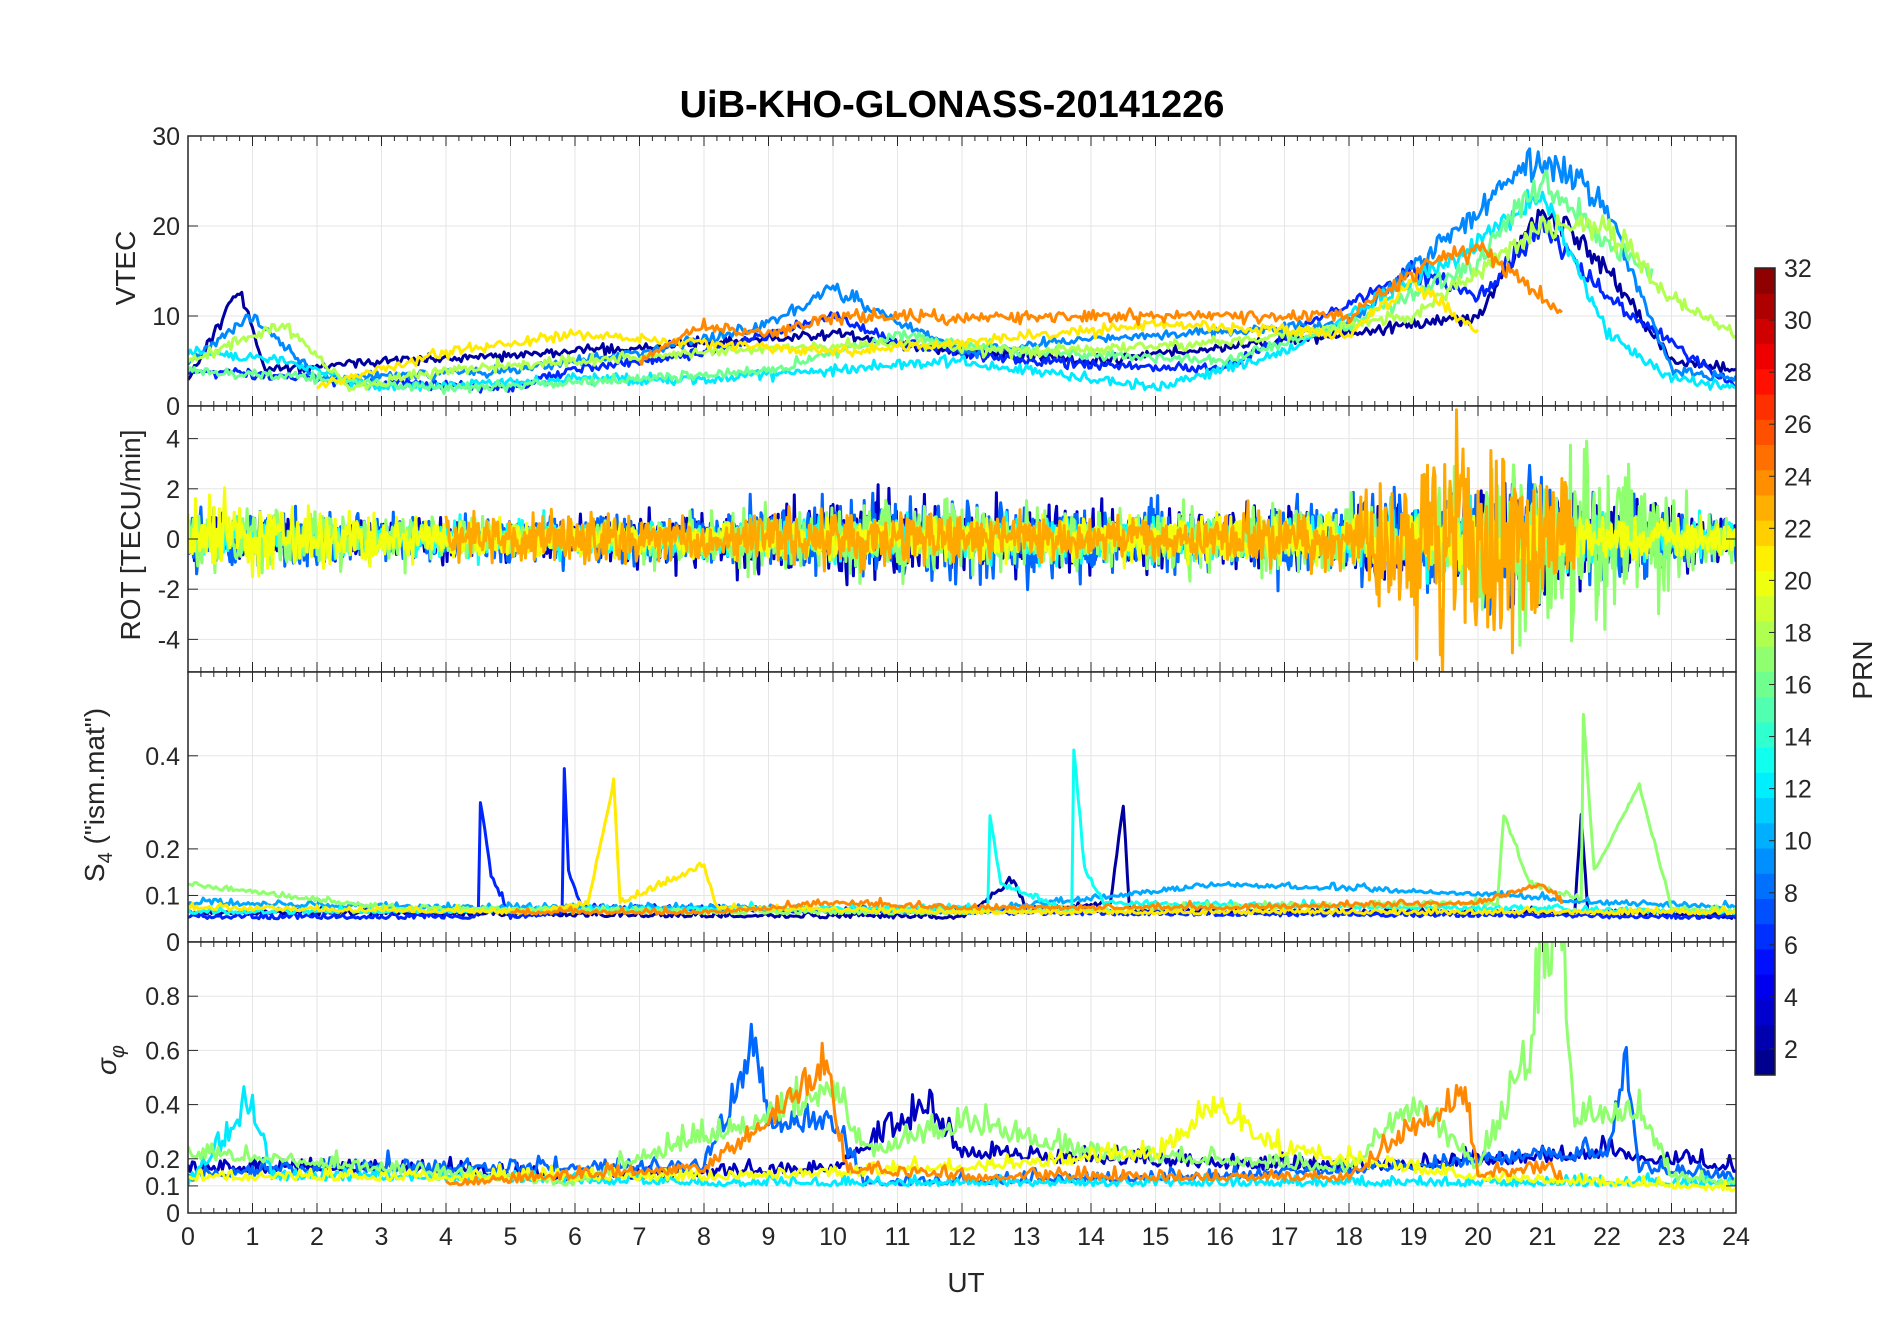 The height and width of the screenshot is (1330, 1902). Describe the element at coordinates (106, 857) in the screenshot. I see `ylabel-s4-sub: 4` at that location.